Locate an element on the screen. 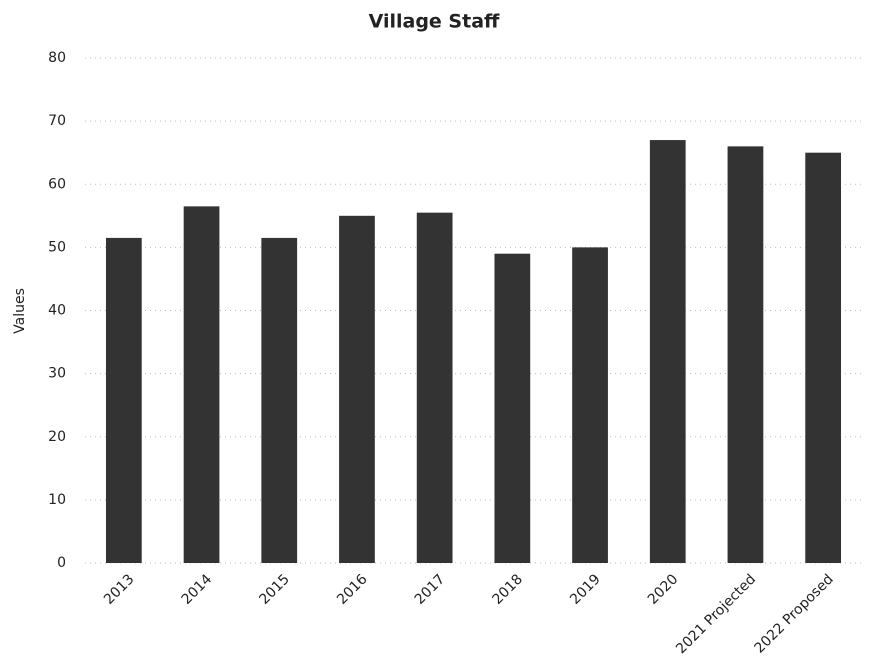  x-tick-label: 2015 is located at coordinates (274, 589).